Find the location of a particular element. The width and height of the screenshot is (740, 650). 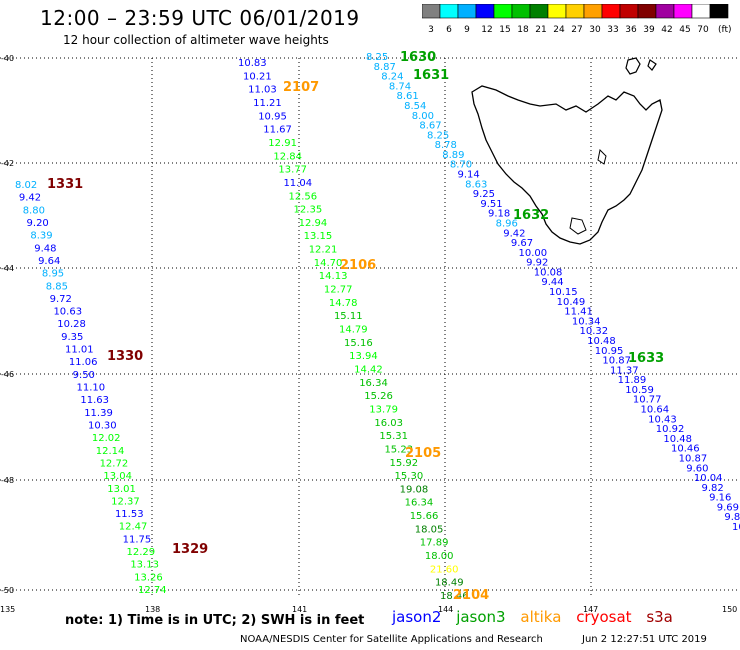

swh-value: 12.84 is located at coordinates (287, 156).